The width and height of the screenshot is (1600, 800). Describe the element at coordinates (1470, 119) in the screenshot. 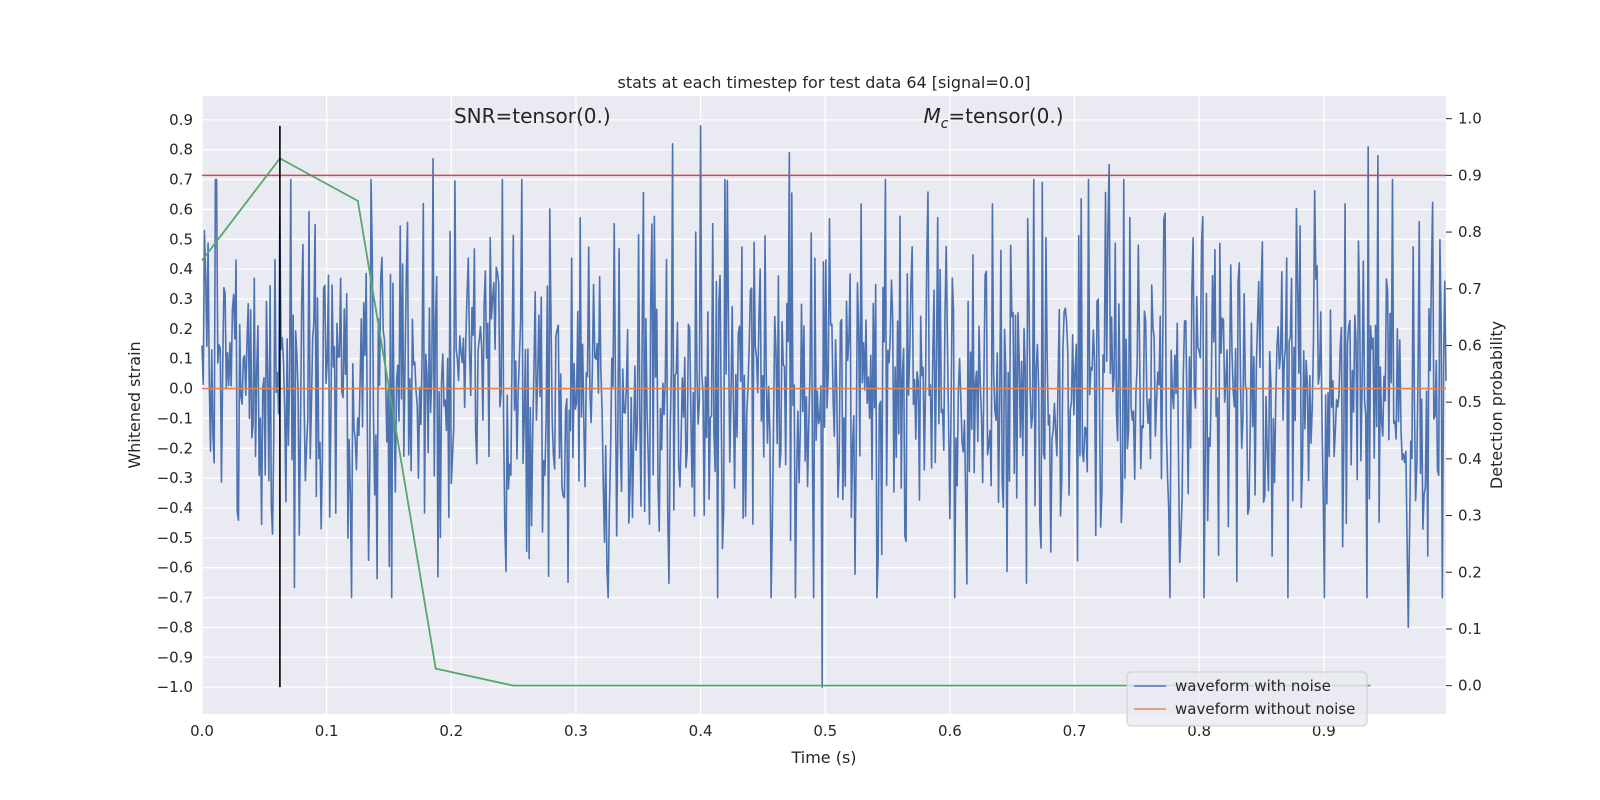

I see `y2-tick-label: 1.0` at that location.